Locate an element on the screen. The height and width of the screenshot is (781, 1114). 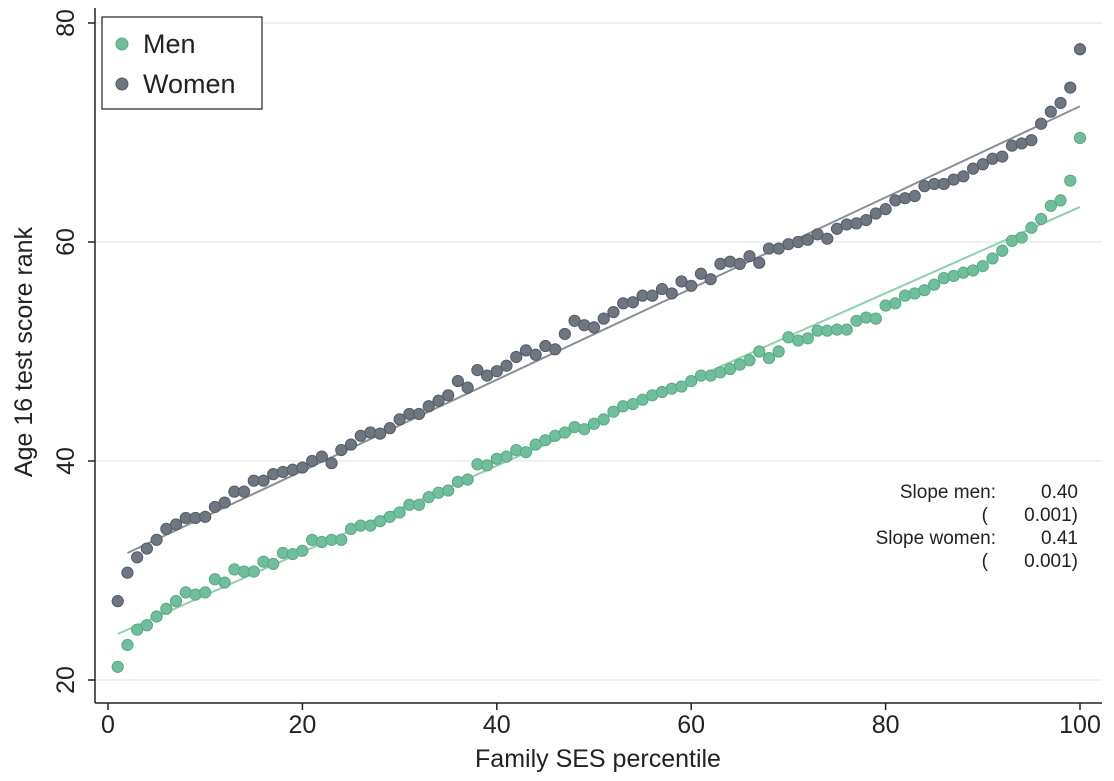
legend-marker-men is located at coordinates (122, 44).